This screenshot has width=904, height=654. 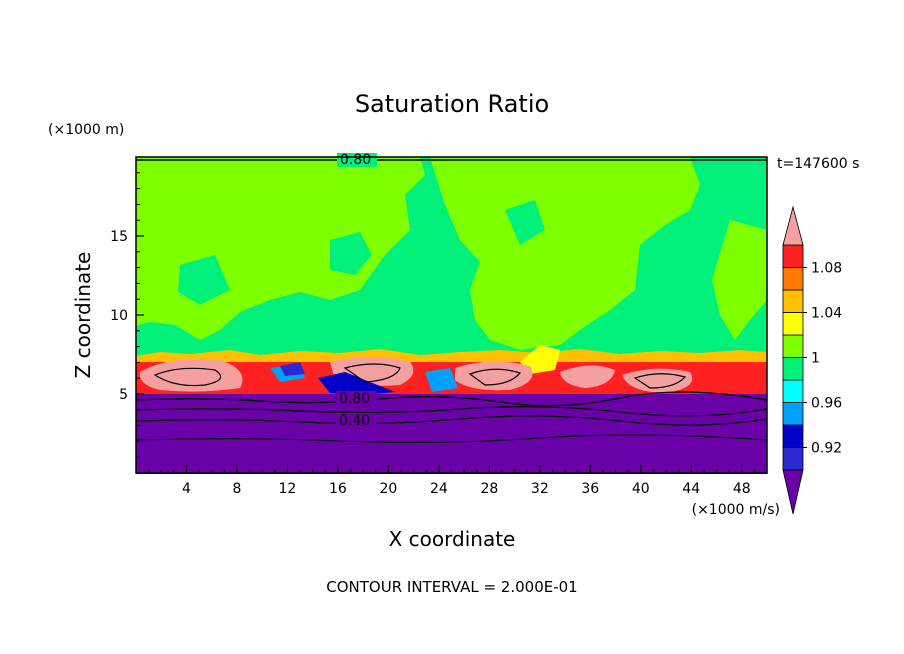 I want to click on colorbar-tick-label: 1.08, so click(x=826, y=269).